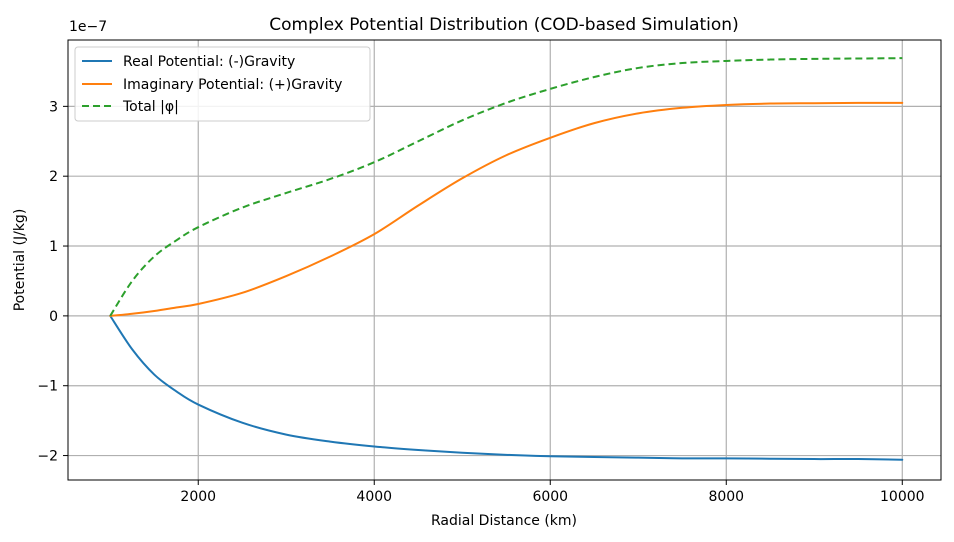 This screenshot has height=542, width=954. I want to click on legend-box, so click(222, 84).